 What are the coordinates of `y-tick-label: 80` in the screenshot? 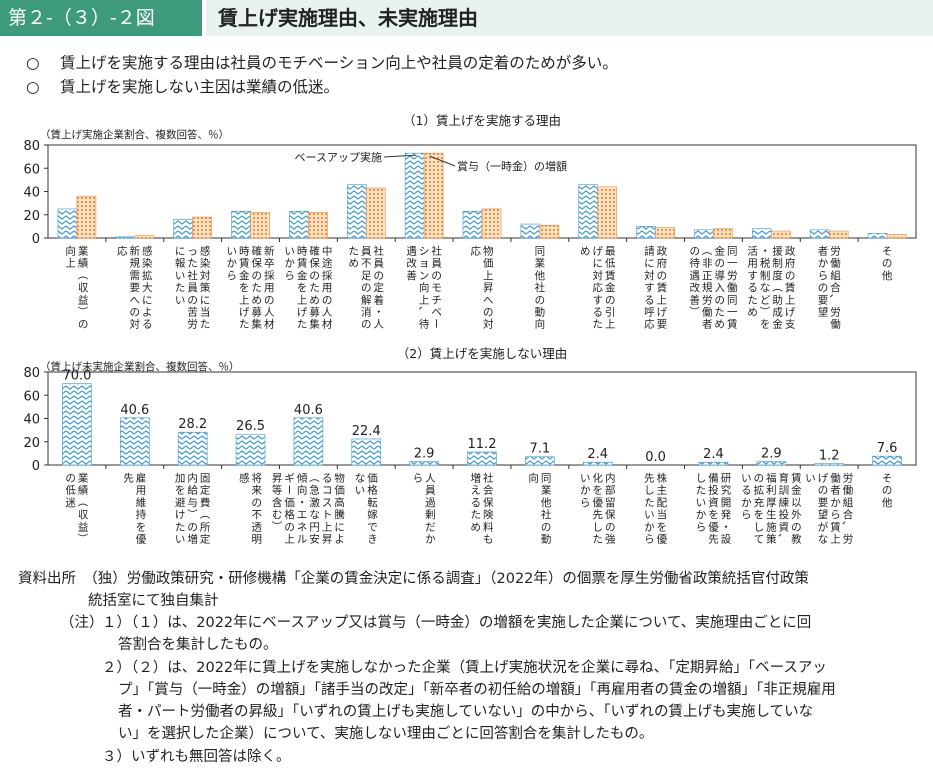 It's located at (31, 146).